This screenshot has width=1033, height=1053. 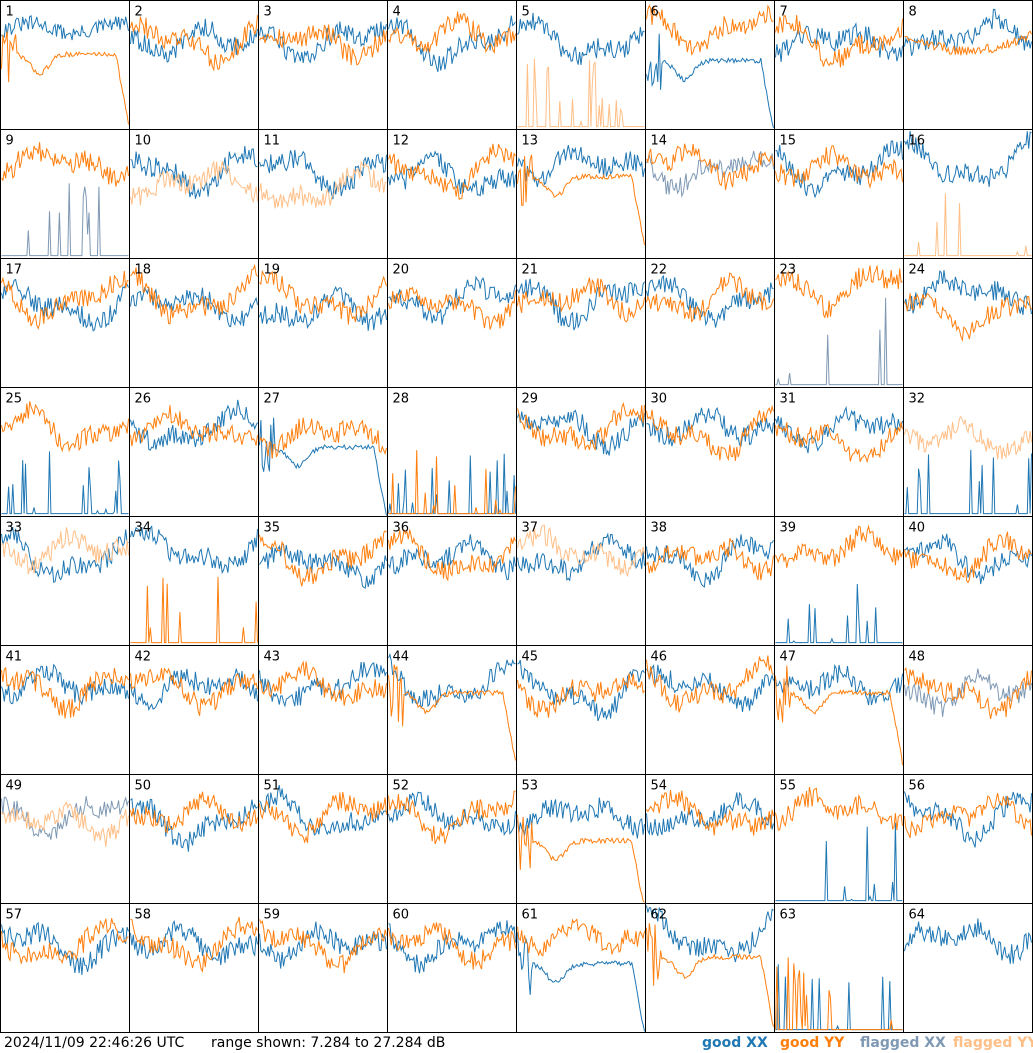 What do you see at coordinates (401, 915) in the screenshot?
I see `panel-label: 60` at bounding box center [401, 915].